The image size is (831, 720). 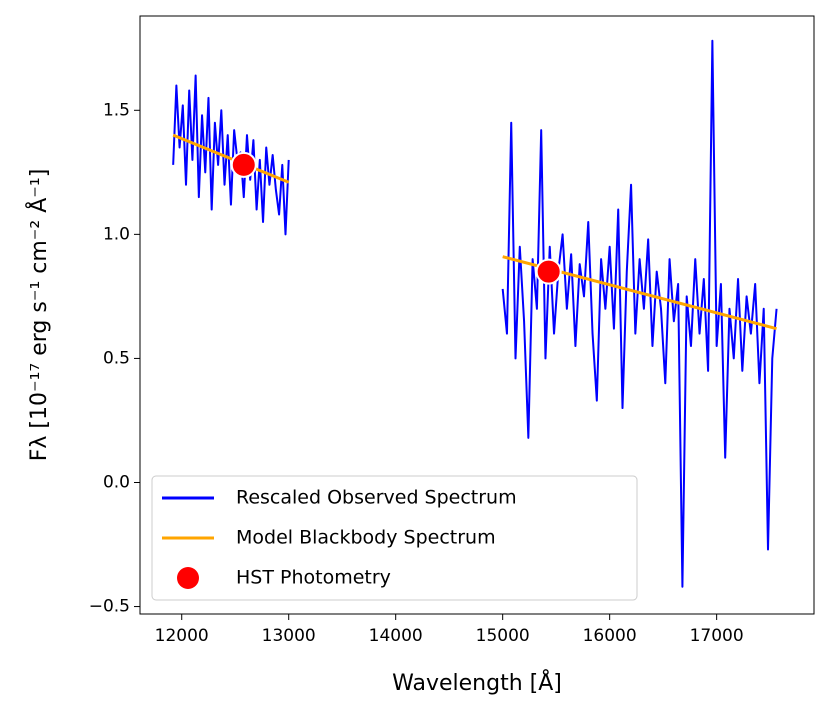 I want to click on legend-marker, so click(x=188, y=578).